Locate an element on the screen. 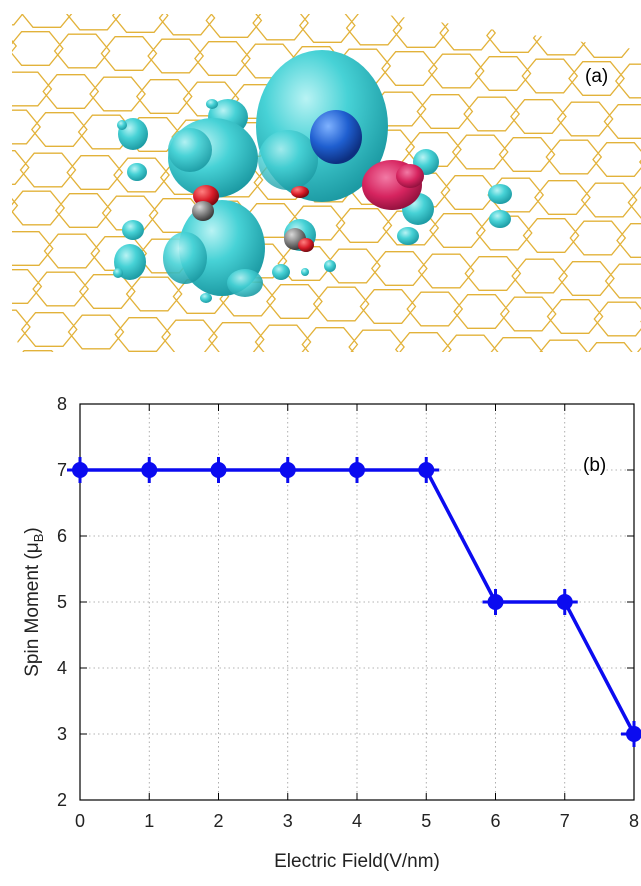  x-tick-label: 7 is located at coordinates (565, 821).